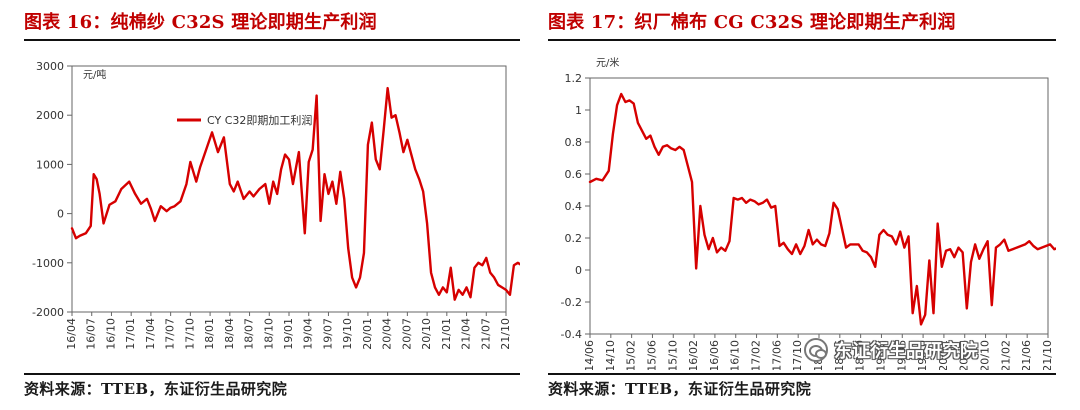 Image resolution: width=1080 pixels, height=410 pixels. What do you see at coordinates (446, 334) in the screenshot?
I see `left-chart-x-tick-label-19: 21/01` at bounding box center [446, 334].